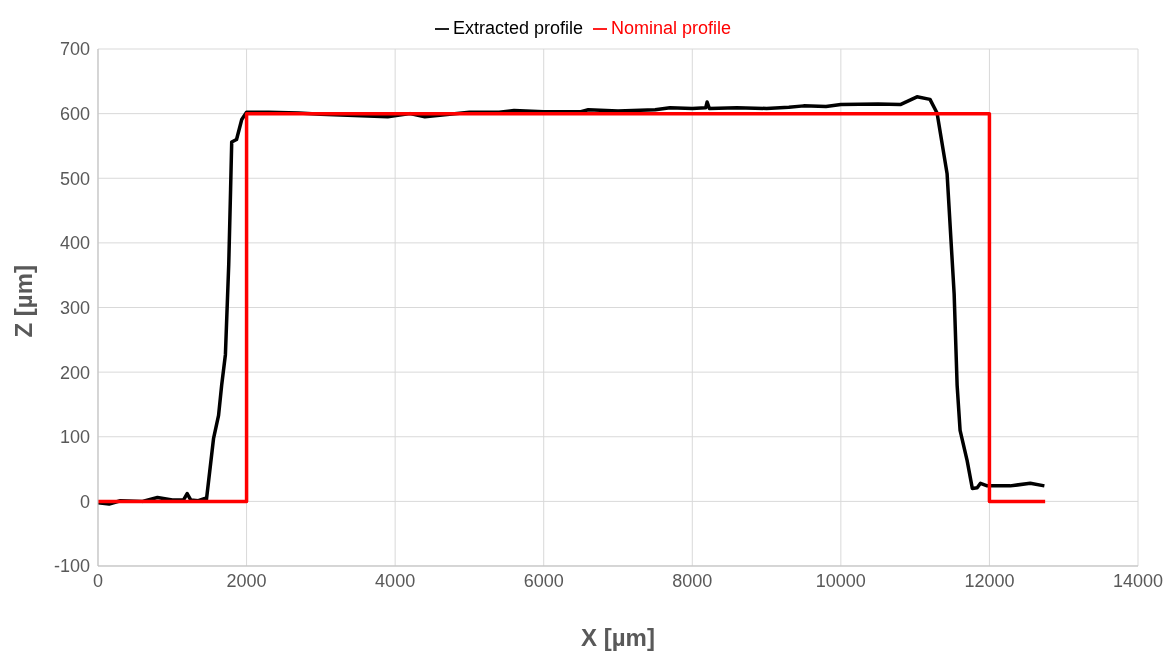 The height and width of the screenshot is (664, 1176). I want to click on y-tick-label: 600, so click(74, 114).